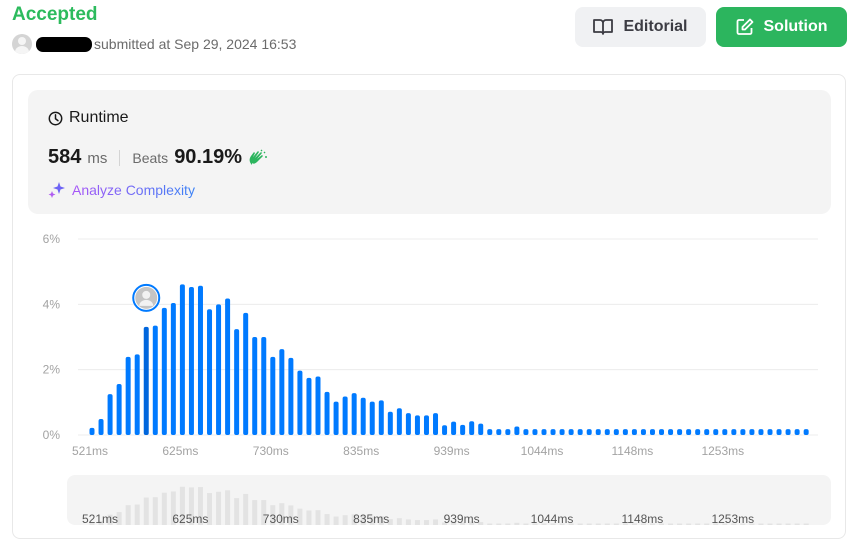 The height and width of the screenshot is (550, 861). What do you see at coordinates (781, 27) in the screenshot?
I see `solution-button: Solution` at bounding box center [781, 27].